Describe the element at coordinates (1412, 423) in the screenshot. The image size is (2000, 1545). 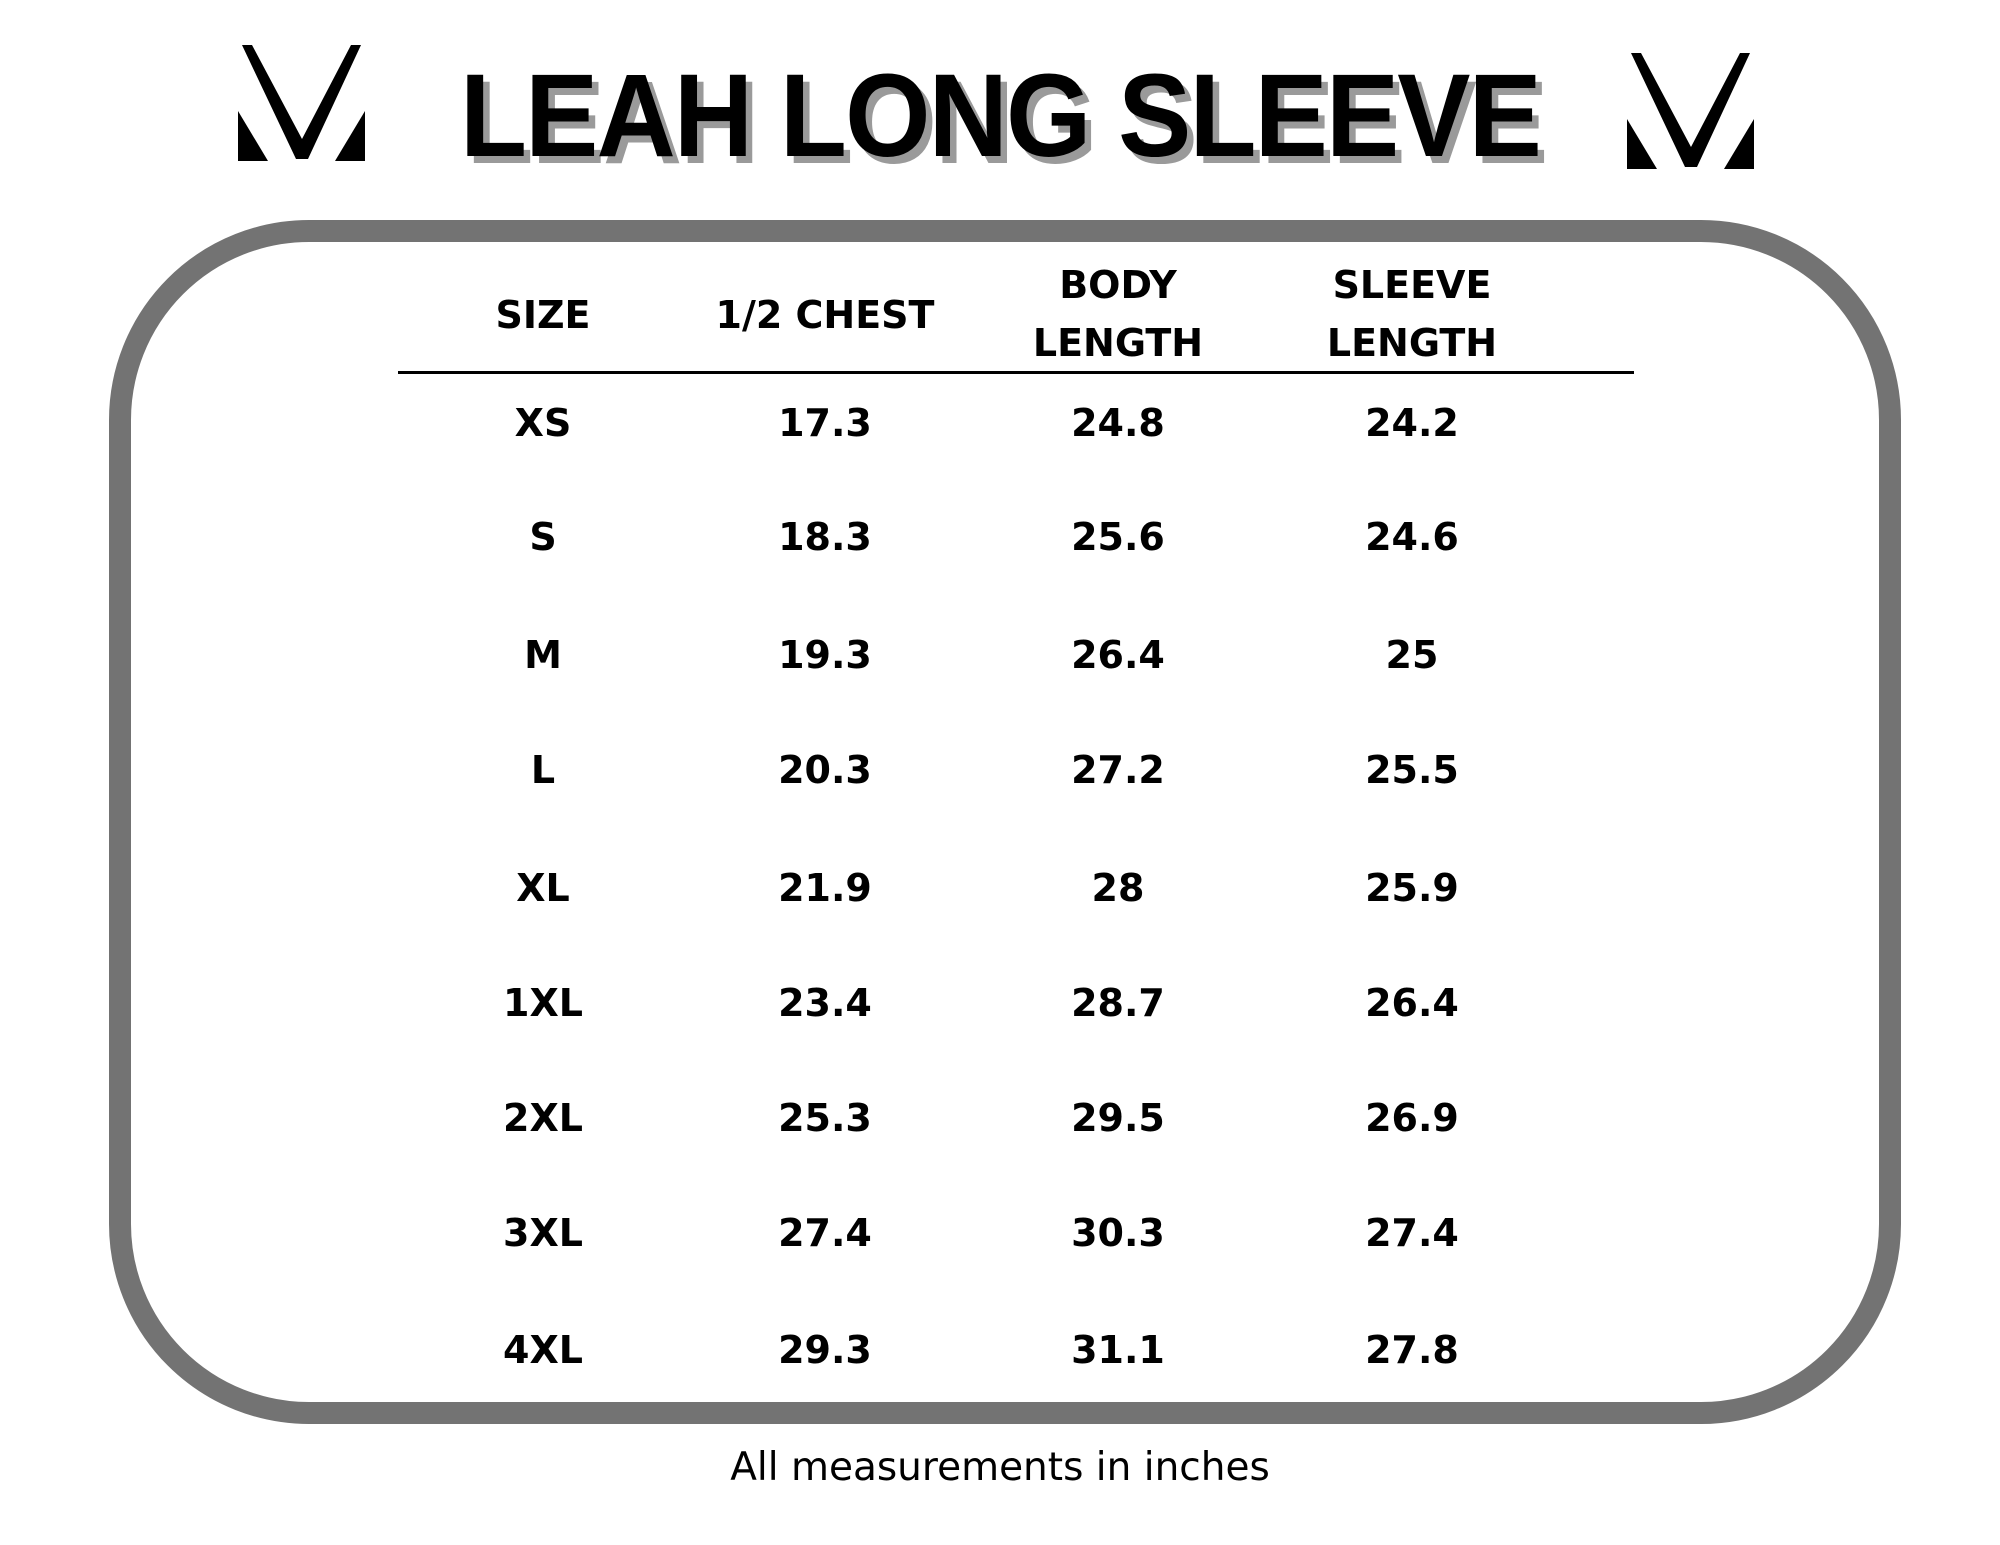
I see `measurement-cell: 24.2` at that location.